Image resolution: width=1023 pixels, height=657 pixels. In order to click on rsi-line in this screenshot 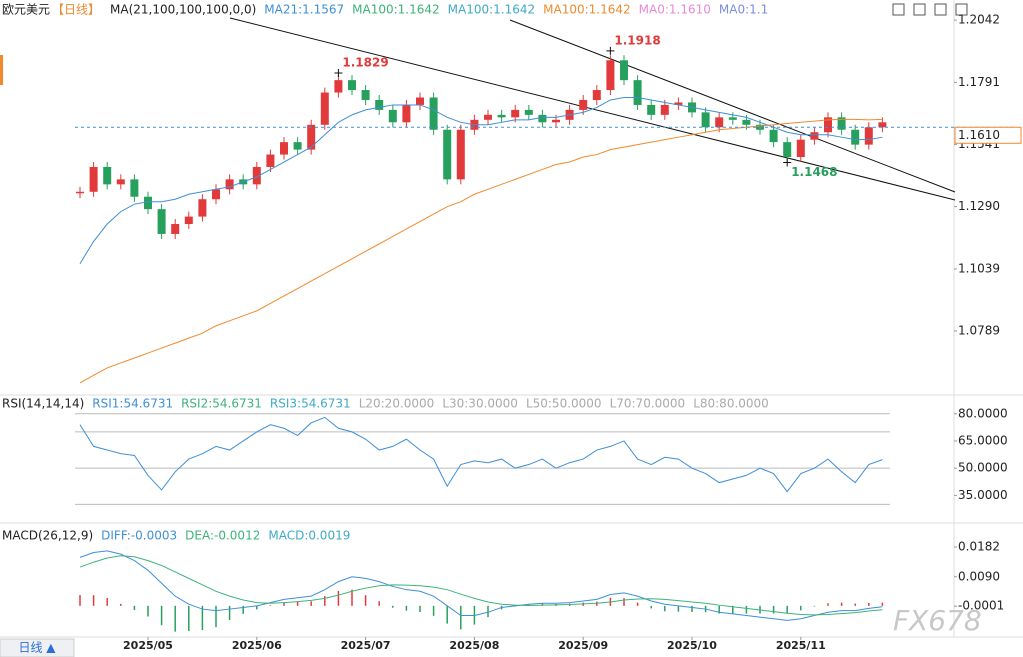, I will do `click(481, 454)`.